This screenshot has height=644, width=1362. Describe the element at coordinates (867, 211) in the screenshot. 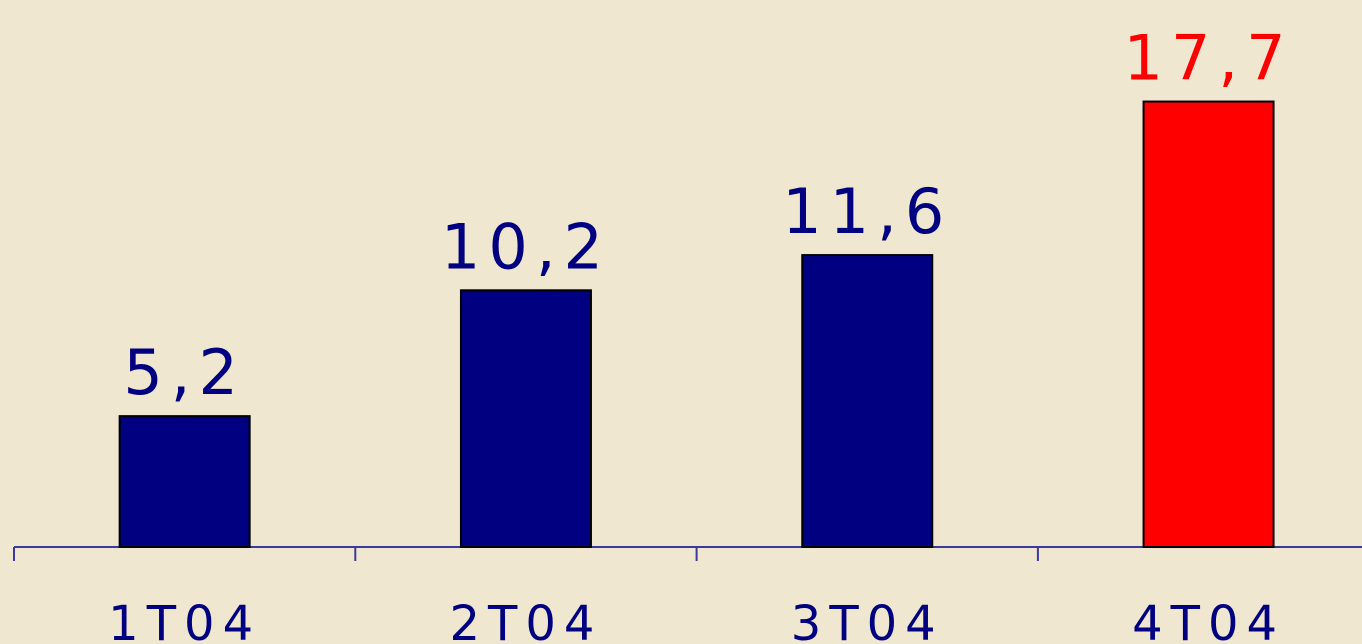

I see `value-label: 11,6` at that location.